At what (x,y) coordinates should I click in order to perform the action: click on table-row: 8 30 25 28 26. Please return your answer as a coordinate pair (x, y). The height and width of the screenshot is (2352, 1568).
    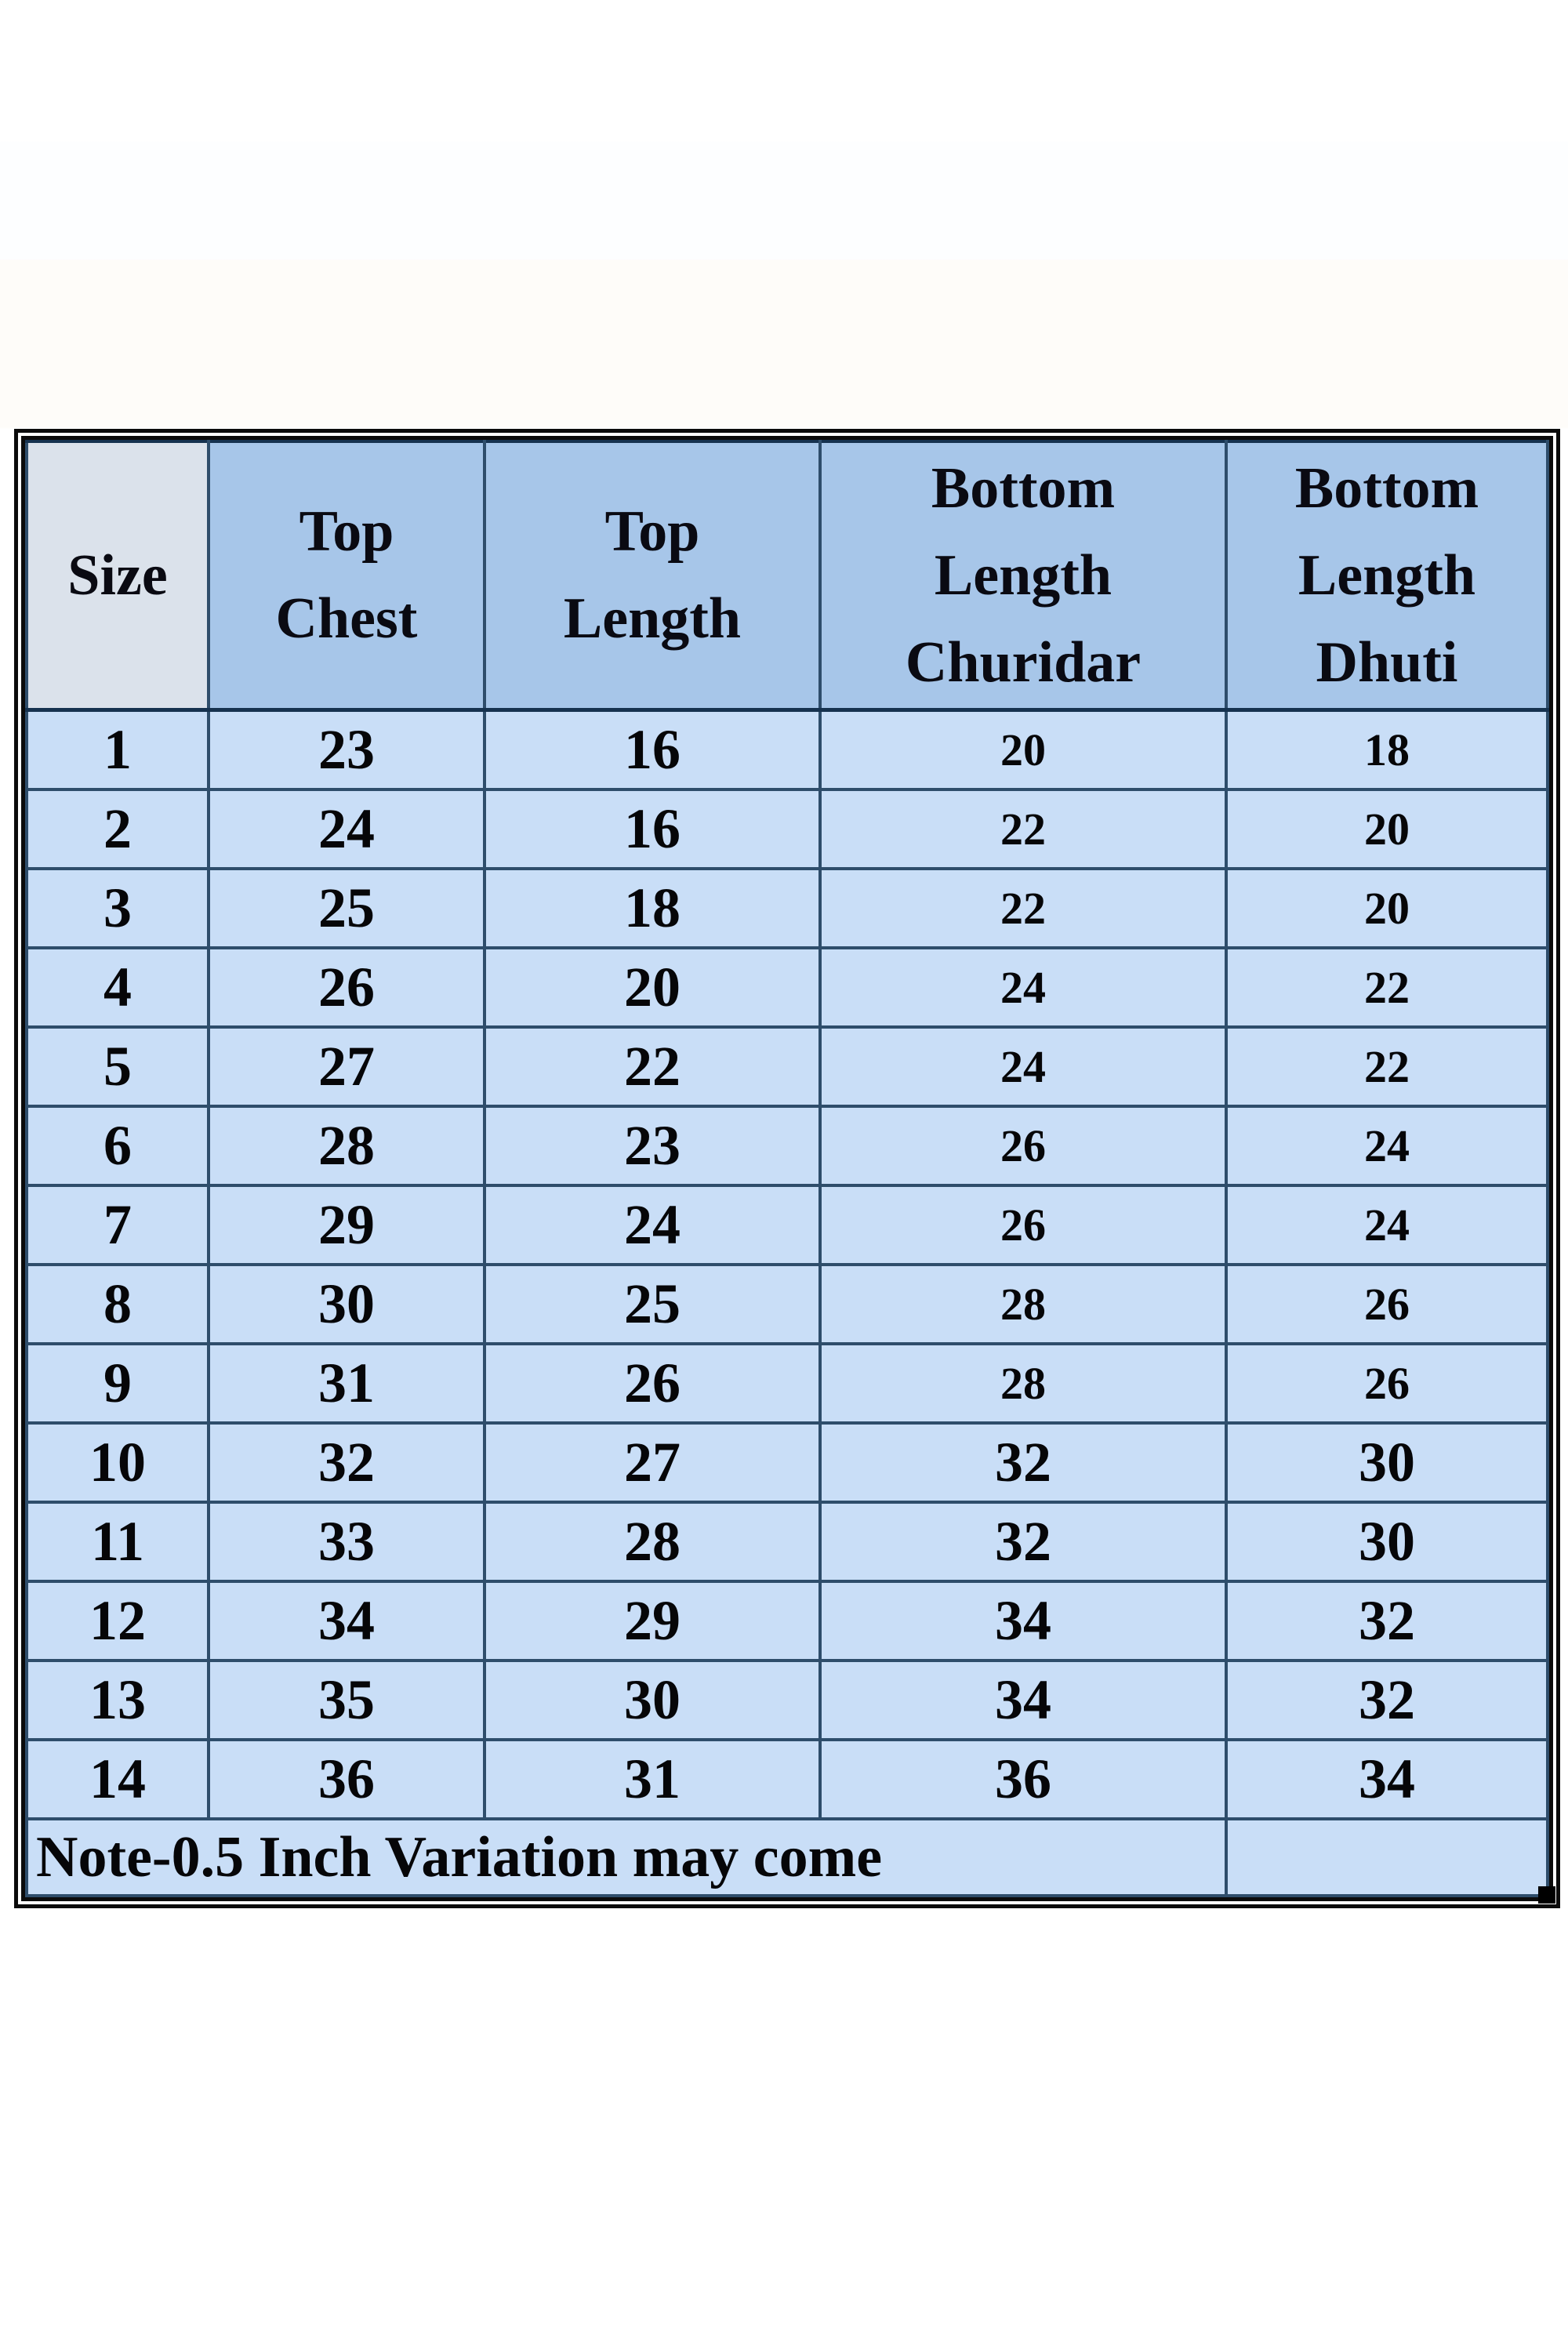
    Looking at the image, I should click on (787, 1304).